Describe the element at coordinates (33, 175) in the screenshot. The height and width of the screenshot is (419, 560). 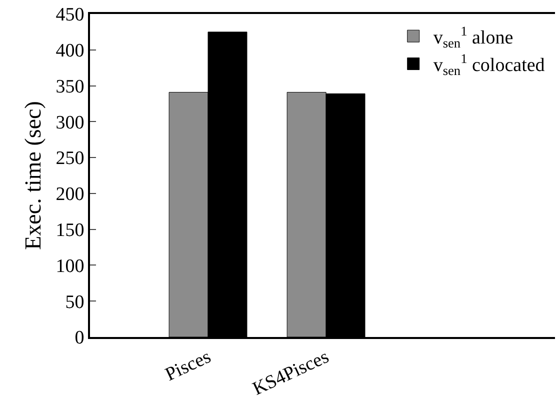
I see `y-axis-title: Exec. time (sec)` at that location.